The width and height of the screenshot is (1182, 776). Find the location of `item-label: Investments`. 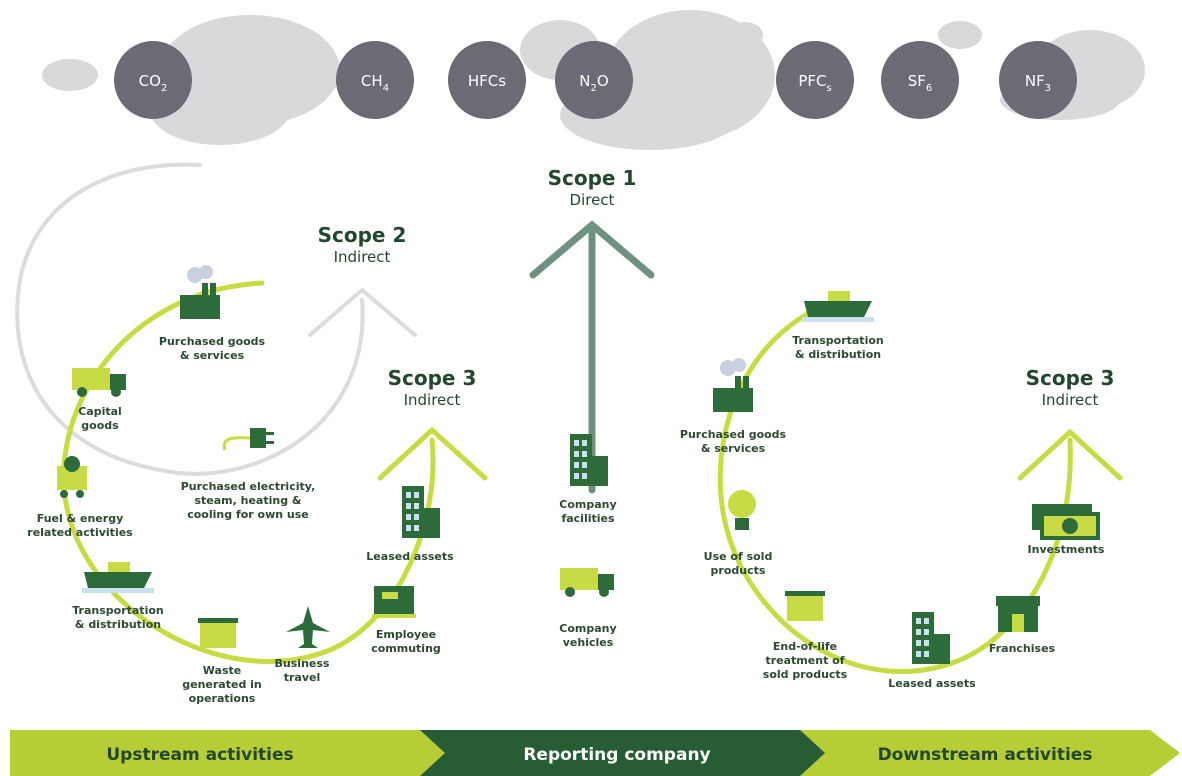

item-label: Investments is located at coordinates (1066, 549).